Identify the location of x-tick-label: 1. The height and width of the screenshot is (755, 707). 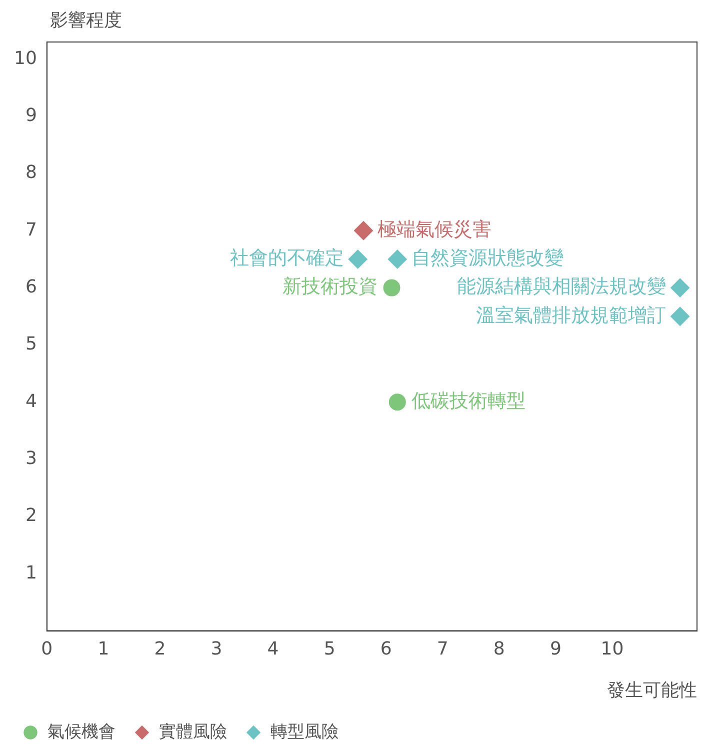
(104, 649).